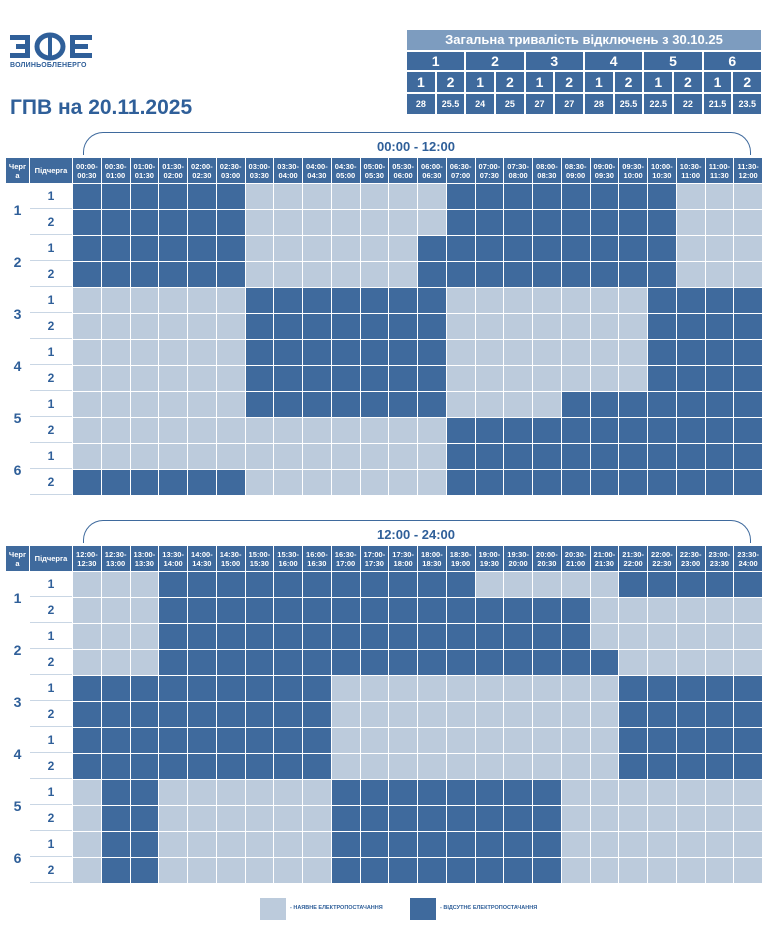 The image size is (768, 935). What do you see at coordinates (460, 170) in the screenshot?
I see `time-slot-header: 06:30- 07:00` at bounding box center [460, 170].